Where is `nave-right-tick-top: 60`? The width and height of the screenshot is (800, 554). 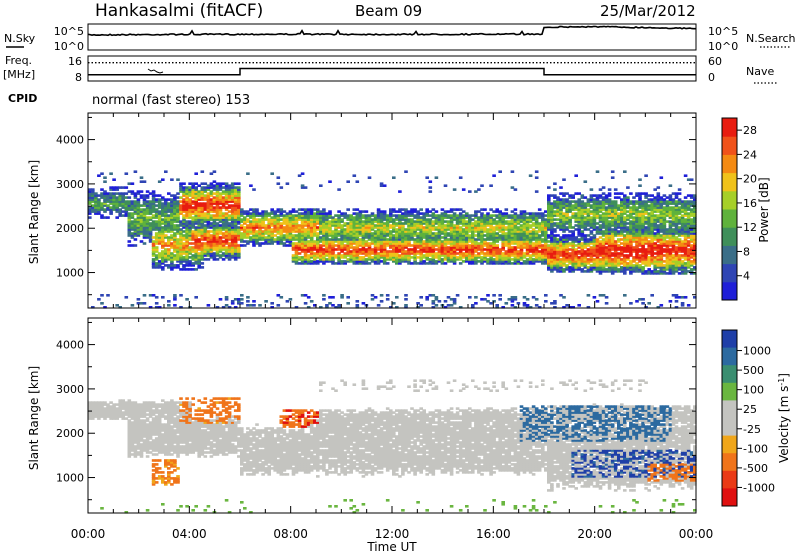
nave-right-tick-top: 60 is located at coordinates (715, 61).